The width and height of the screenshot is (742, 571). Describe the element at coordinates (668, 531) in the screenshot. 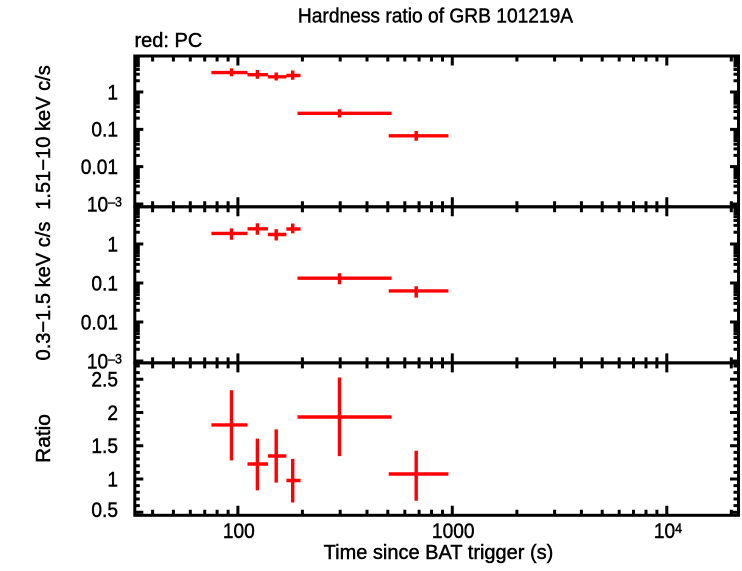

I see `svg-text: 10⁴` at that location.